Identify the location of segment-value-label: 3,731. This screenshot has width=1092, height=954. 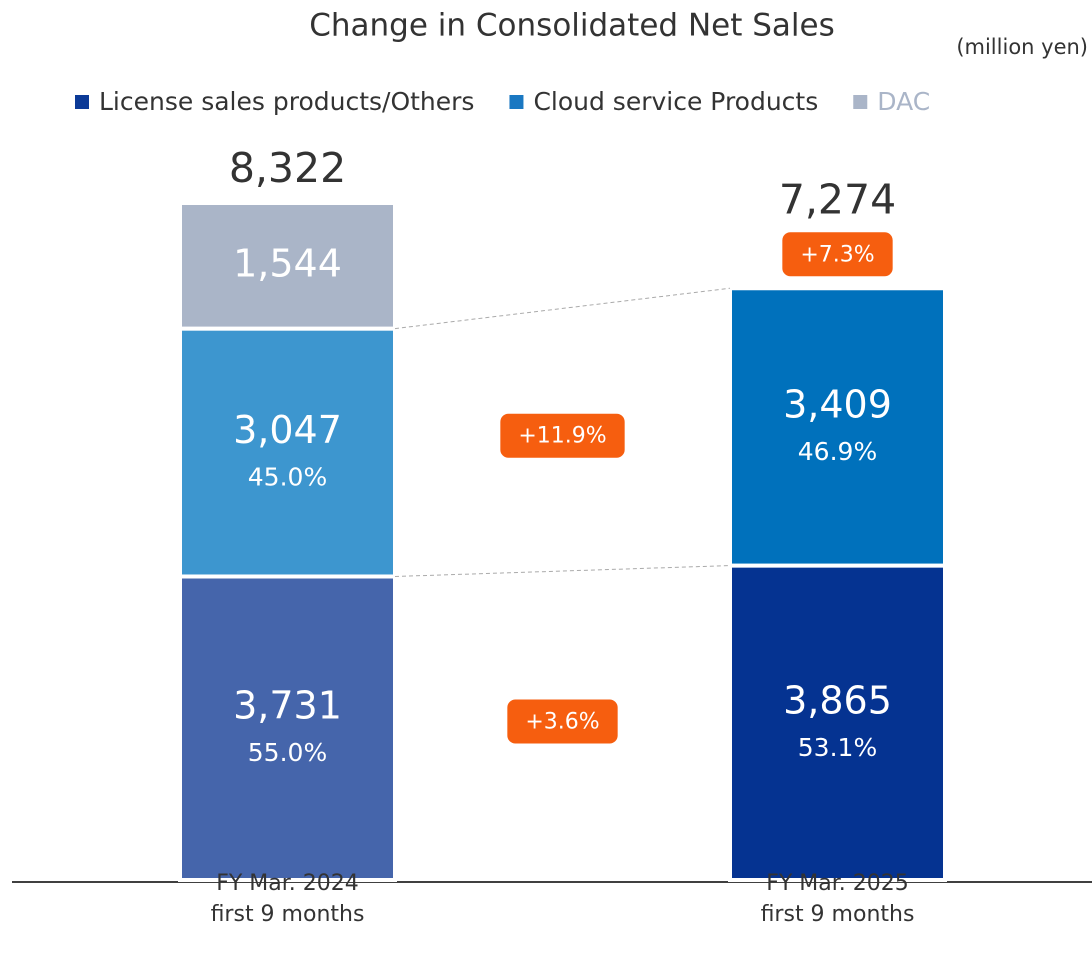
(287, 706).